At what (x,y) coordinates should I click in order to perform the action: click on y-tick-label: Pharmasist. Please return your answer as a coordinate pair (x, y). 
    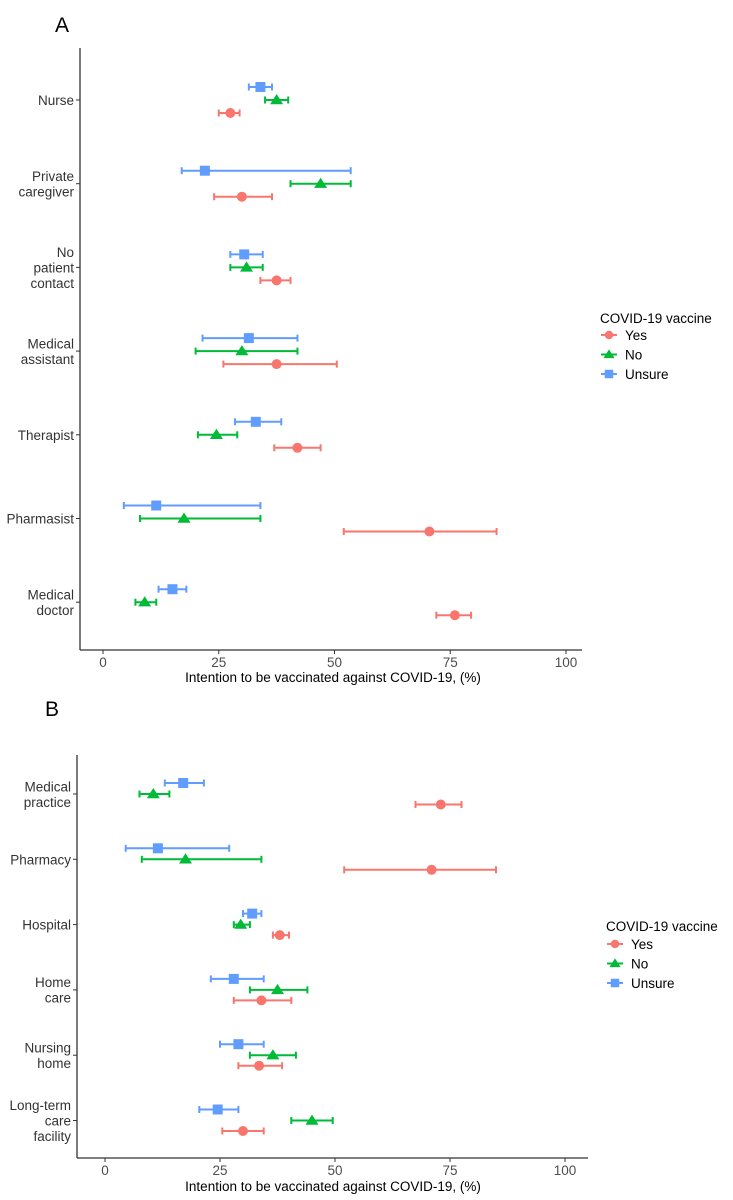
    Looking at the image, I should click on (40, 519).